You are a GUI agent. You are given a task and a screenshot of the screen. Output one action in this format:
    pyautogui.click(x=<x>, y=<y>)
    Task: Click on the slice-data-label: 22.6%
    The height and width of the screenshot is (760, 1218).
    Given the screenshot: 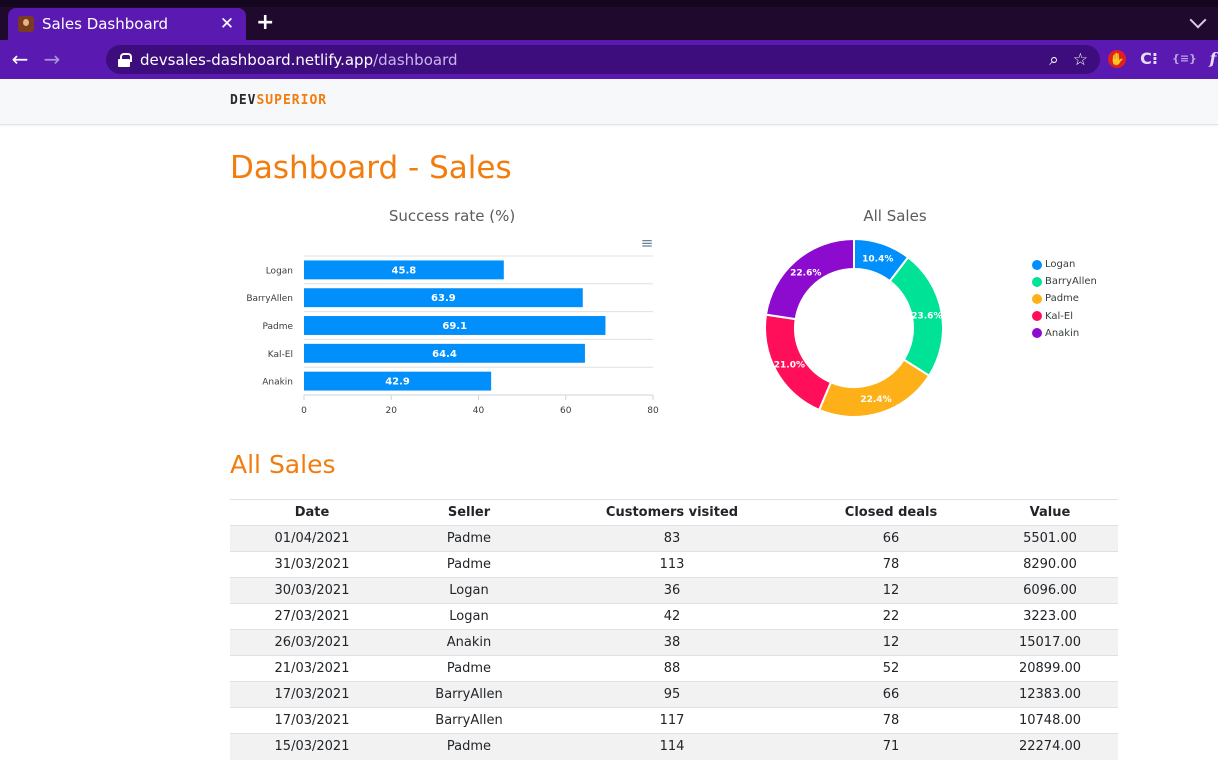 What is the action you would take?
    pyautogui.click(x=805, y=273)
    